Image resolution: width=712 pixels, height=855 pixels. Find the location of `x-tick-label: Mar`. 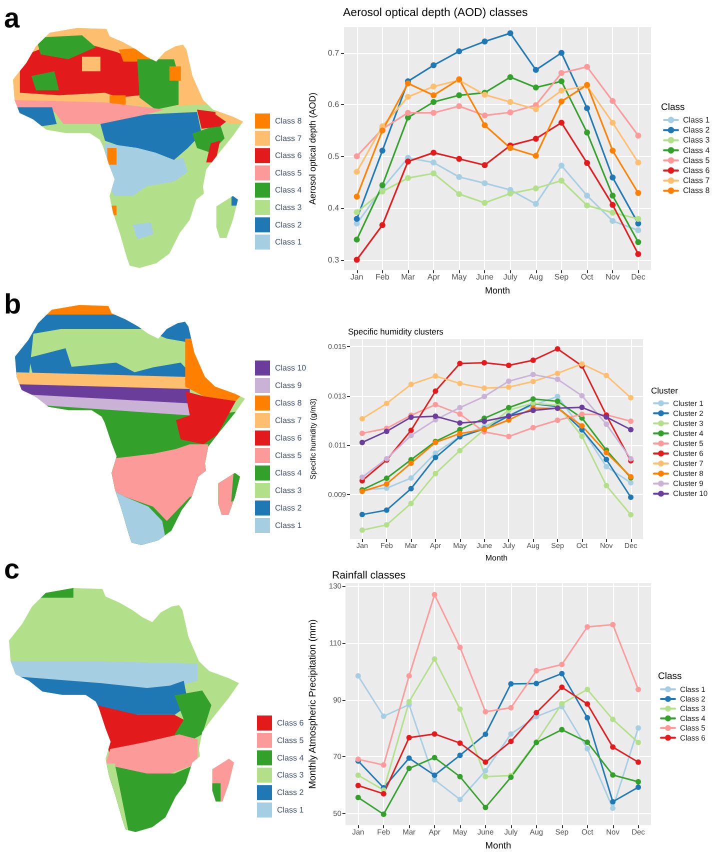

x-tick-label: Mar is located at coordinates (408, 277).